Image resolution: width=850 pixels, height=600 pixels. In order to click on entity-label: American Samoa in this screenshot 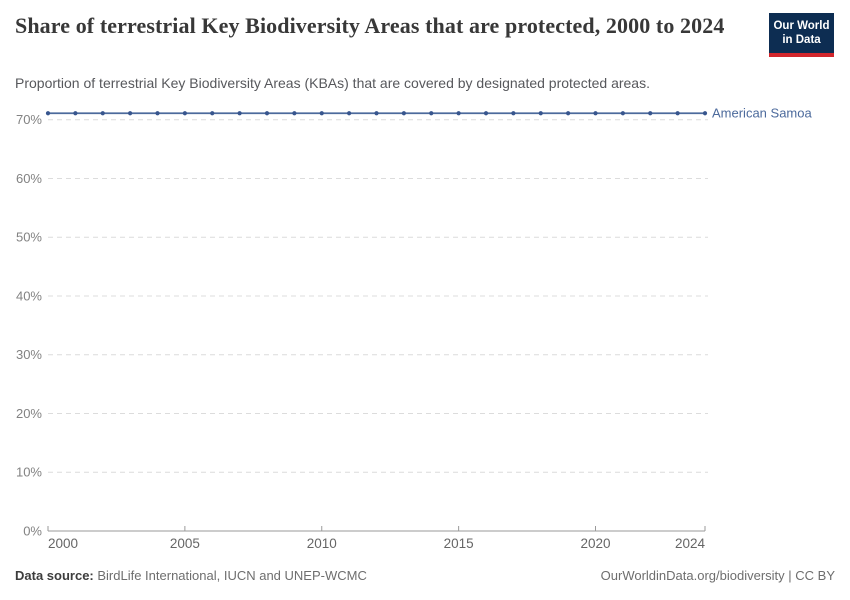, I will do `click(762, 113)`.